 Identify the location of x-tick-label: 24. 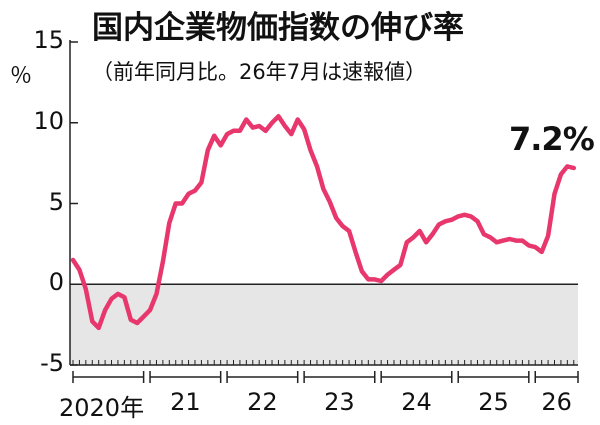
(416, 402).